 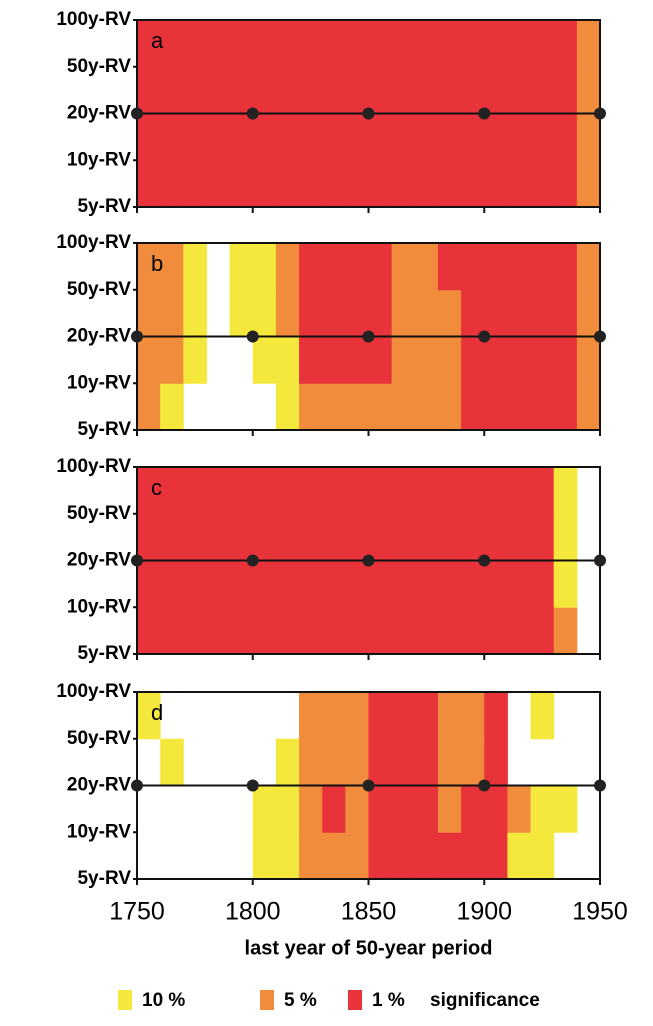 What do you see at coordinates (93, 691) in the screenshot?
I see `y-tick-label: 100y-RV` at bounding box center [93, 691].